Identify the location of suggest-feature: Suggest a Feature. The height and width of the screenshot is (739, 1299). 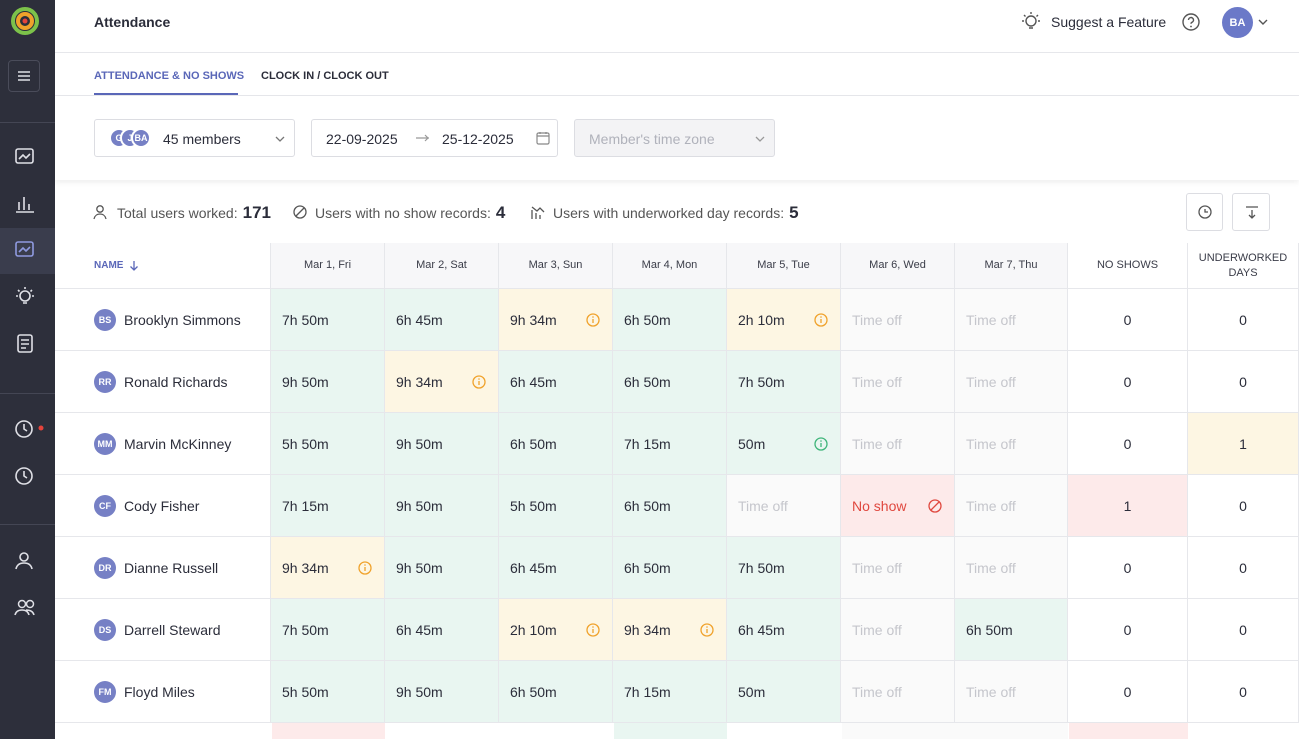
(1109, 22).